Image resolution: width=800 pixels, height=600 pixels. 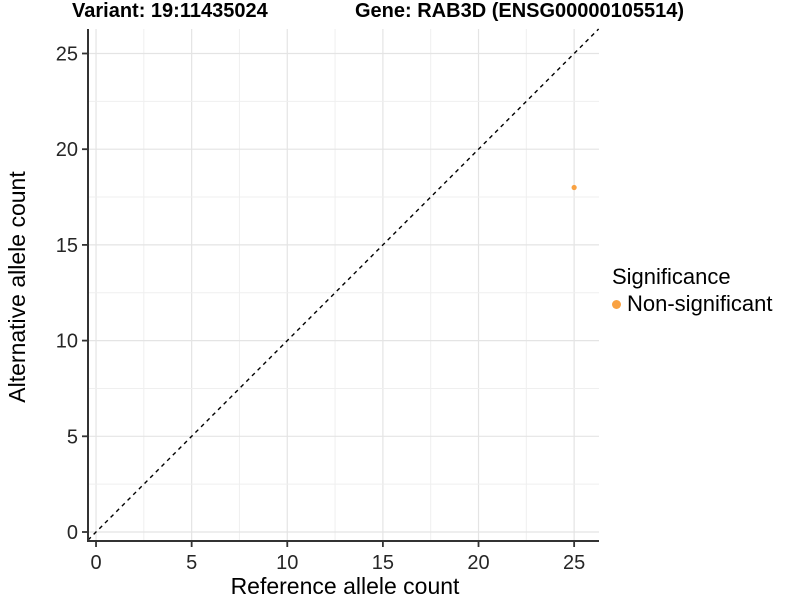 I want to click on x-tick-label: 10, so click(x=287, y=563).